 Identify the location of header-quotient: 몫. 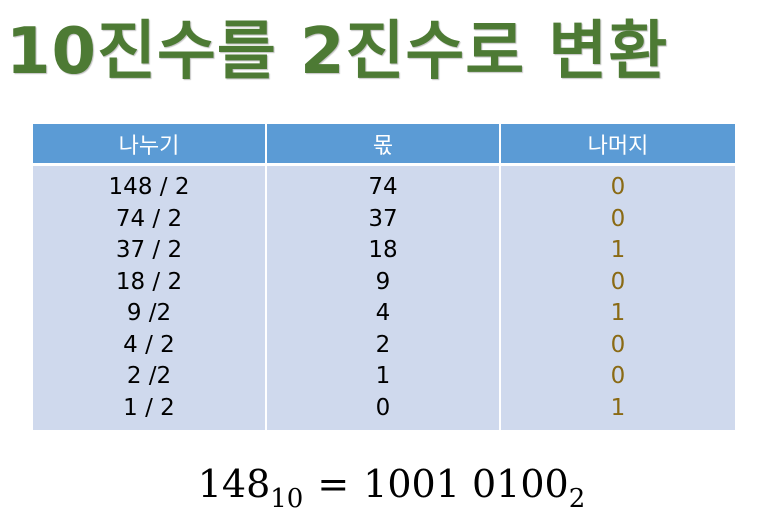
(382, 145).